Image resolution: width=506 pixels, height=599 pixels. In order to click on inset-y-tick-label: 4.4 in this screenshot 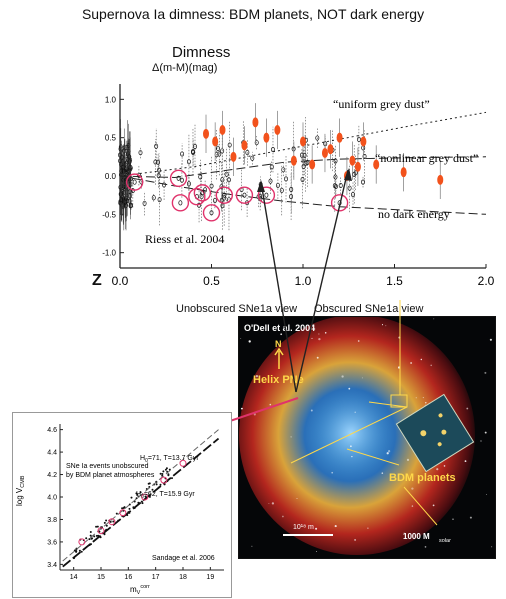, I will do `click(52, 453)`.